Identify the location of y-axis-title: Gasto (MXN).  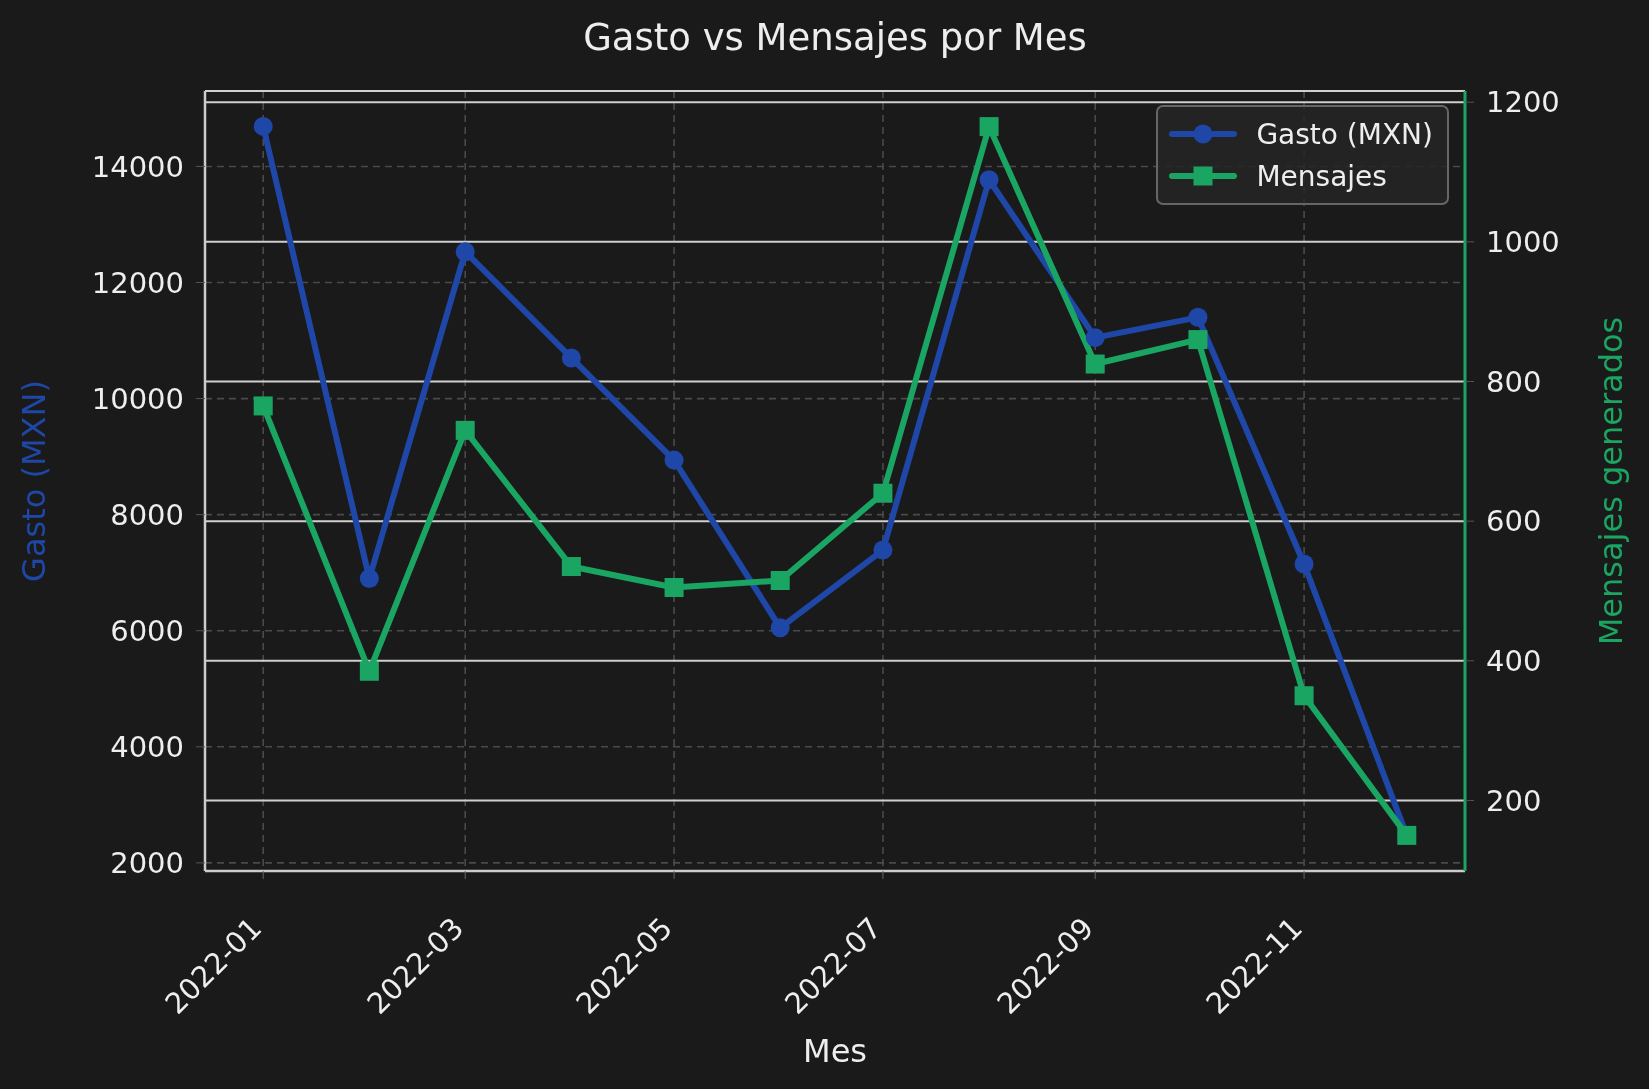
(34, 481).